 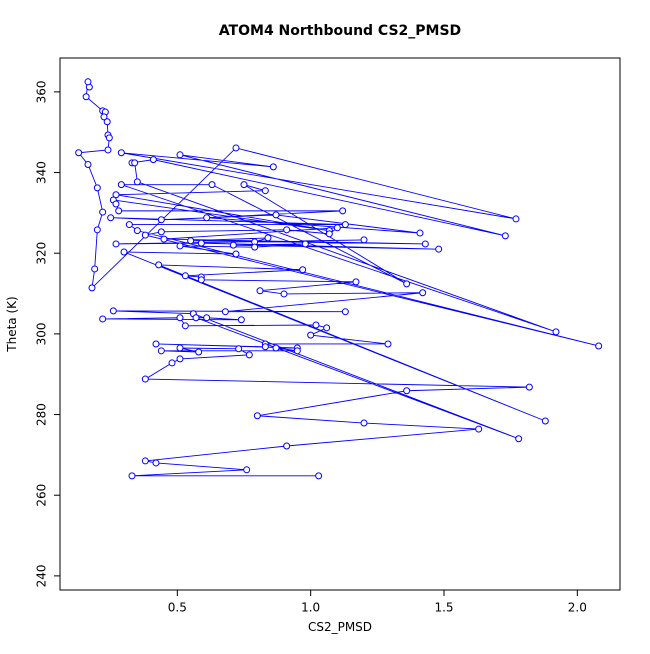 I want to click on y-tick-label: 260, so click(x=42, y=495).